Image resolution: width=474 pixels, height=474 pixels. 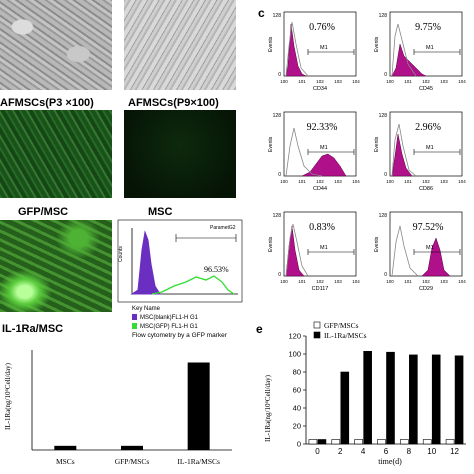 I want to click on x-tick-label: 2, so click(x=340, y=451).